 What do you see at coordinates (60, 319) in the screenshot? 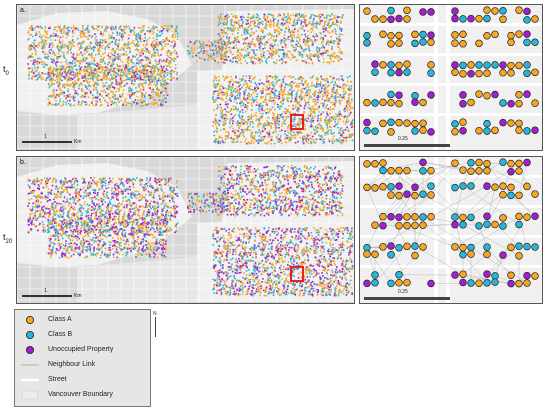
I see `legend-label-class-a: Class A` at bounding box center [60, 319].